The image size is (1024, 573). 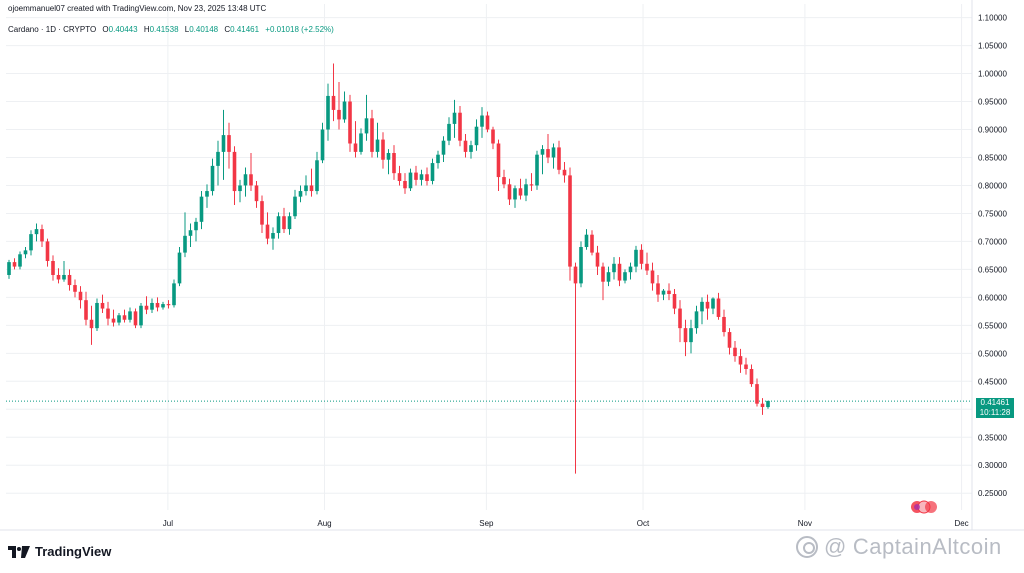 What do you see at coordinates (992, 102) in the screenshot?
I see `y-tick-label: 0.95000` at bounding box center [992, 102].